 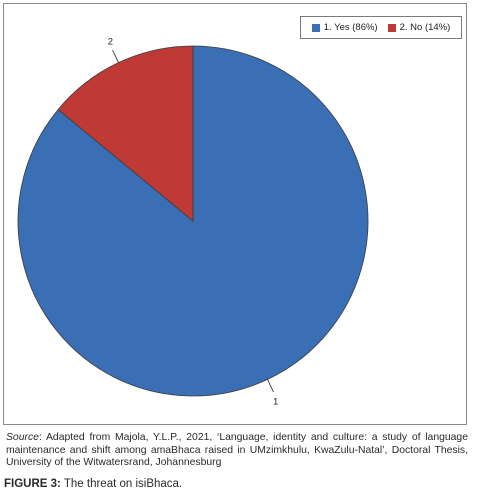 What do you see at coordinates (121, 484) in the screenshot?
I see `caption-text: The threat on isiBhaca.` at bounding box center [121, 484].